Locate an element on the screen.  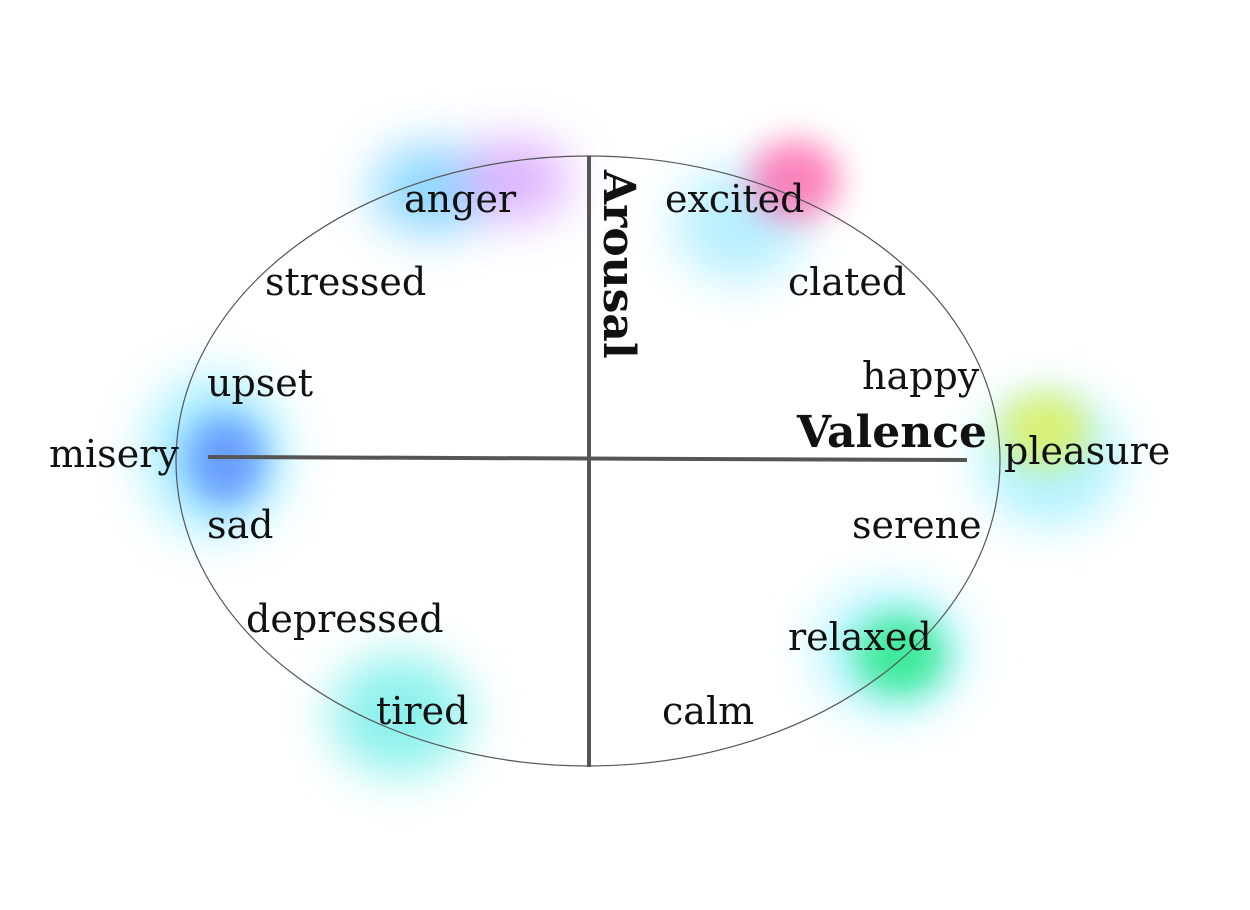
misery-glow-a is located at coordinates (225, 460).